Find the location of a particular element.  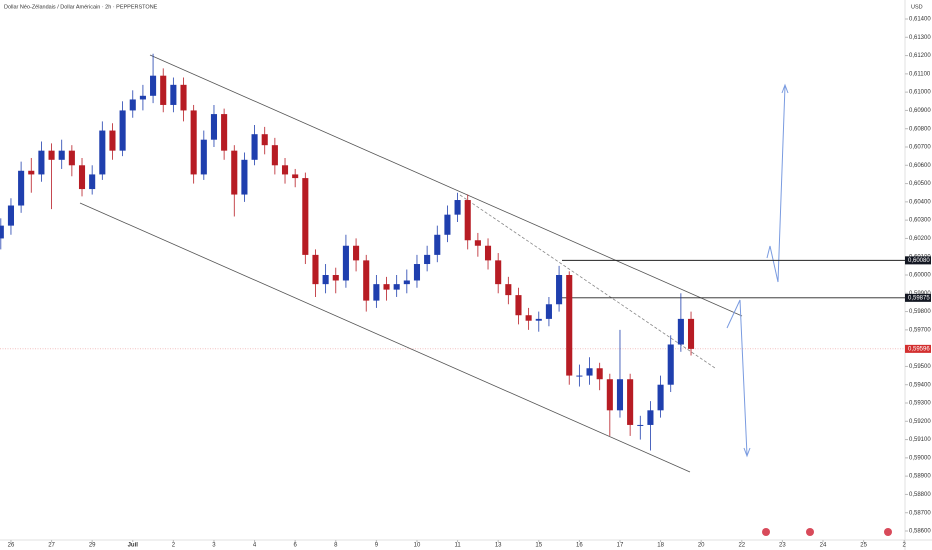

y-tick-label: 0,60200 is located at coordinates (920, 239).